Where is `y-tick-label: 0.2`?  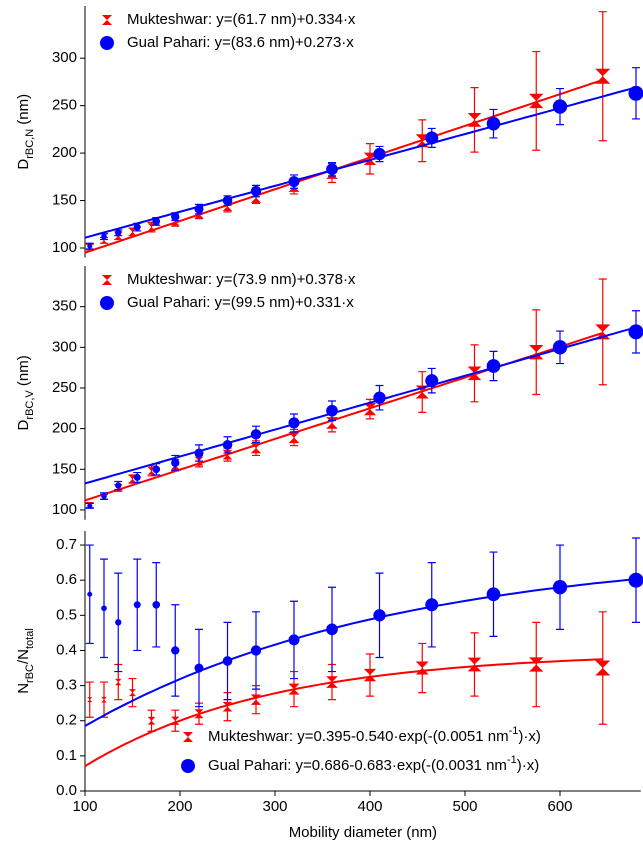
y-tick-label: 0.2 is located at coordinates (66, 720).